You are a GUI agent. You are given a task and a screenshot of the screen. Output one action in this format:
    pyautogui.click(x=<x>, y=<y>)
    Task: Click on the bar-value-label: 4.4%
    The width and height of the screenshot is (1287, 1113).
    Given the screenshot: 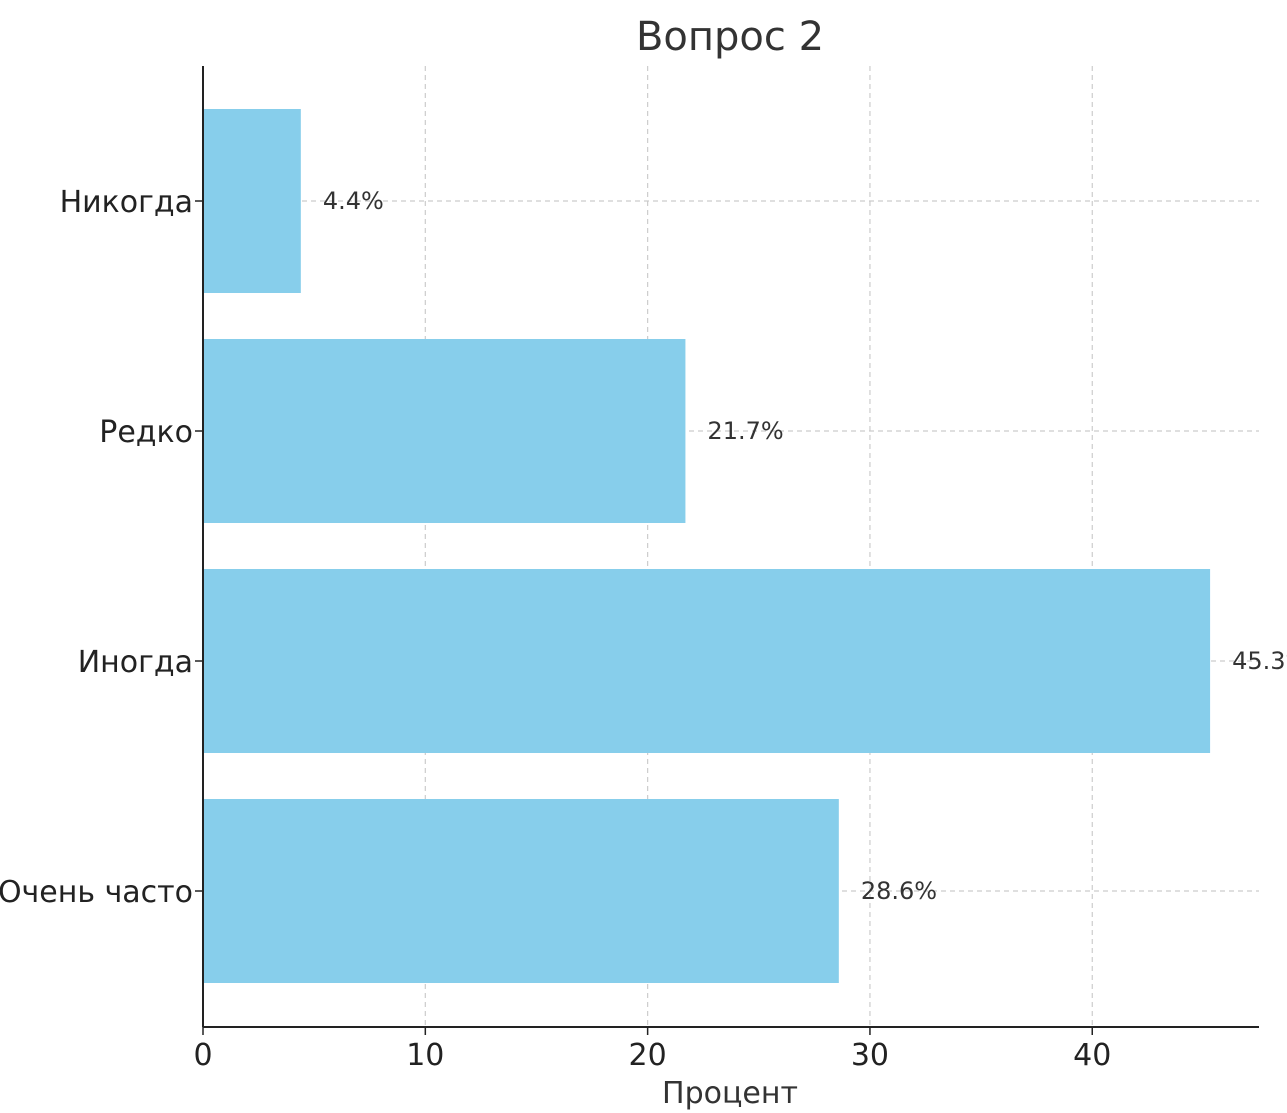 What is the action you would take?
    pyautogui.click(x=353, y=201)
    